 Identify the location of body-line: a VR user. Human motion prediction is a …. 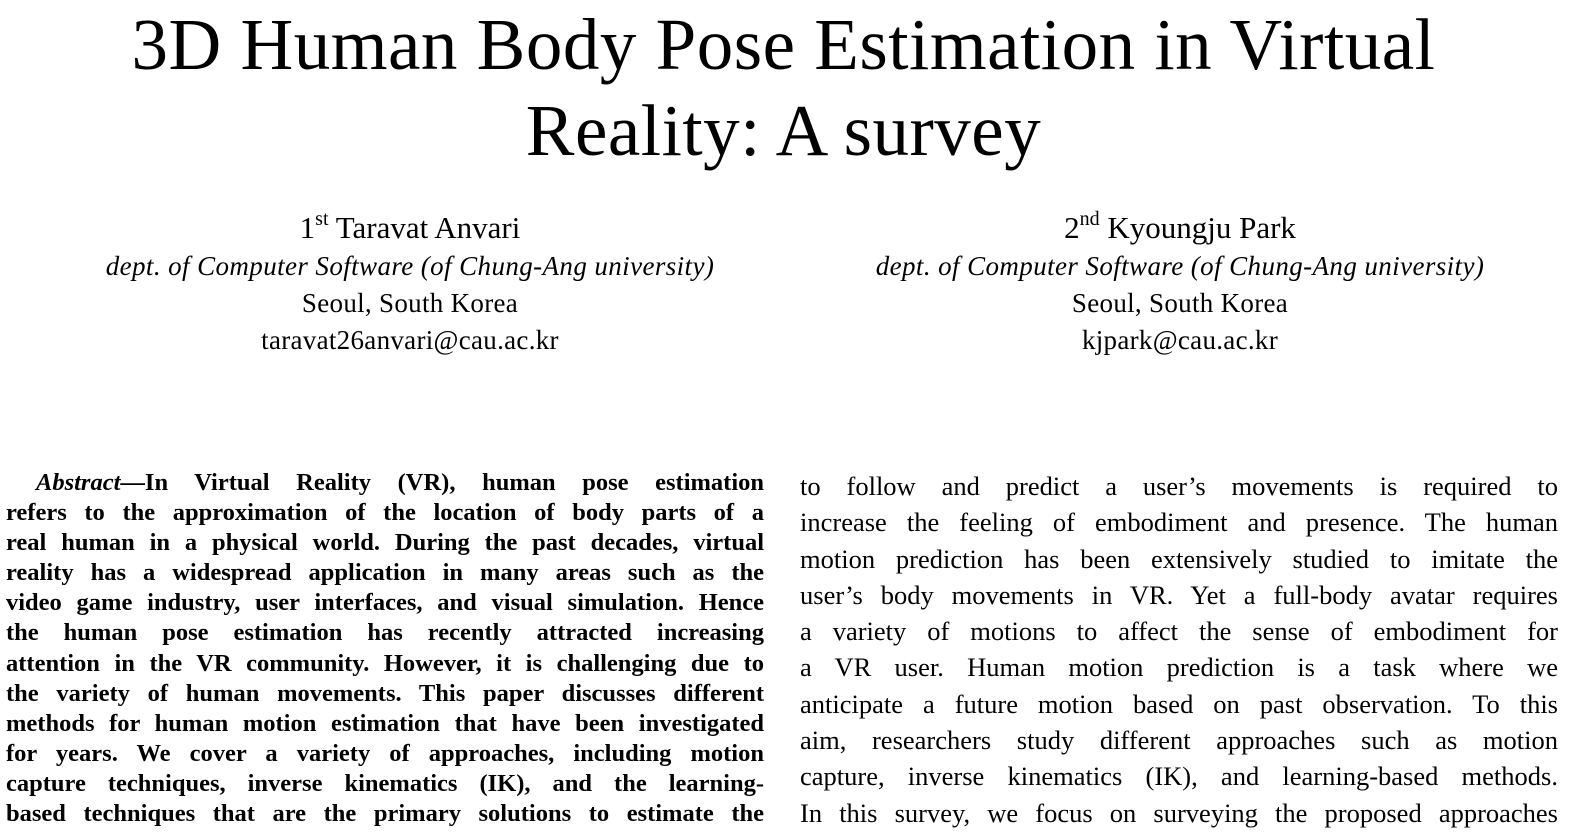
(1179, 667).